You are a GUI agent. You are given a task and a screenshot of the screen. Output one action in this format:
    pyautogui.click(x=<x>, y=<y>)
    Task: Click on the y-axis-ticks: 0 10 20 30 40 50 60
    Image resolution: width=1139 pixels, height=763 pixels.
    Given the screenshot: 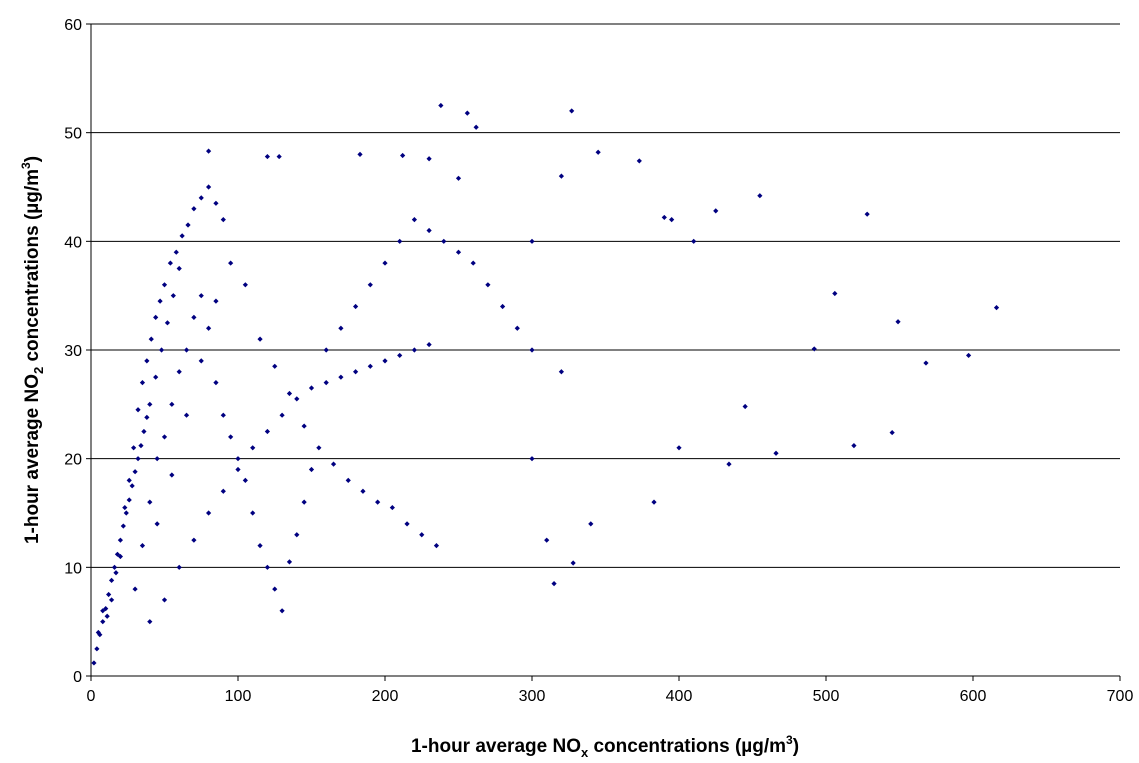 What is the action you would take?
    pyautogui.click(x=77, y=351)
    